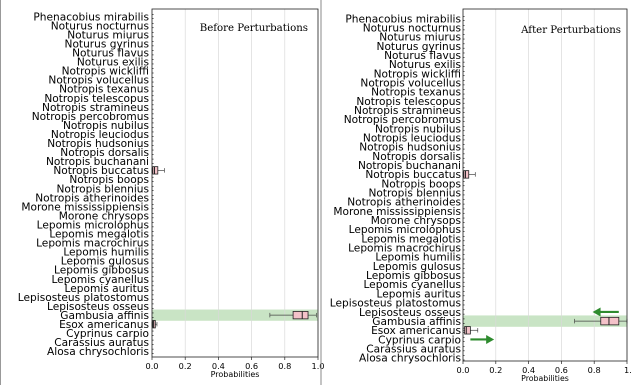 Image resolution: width=631 pixels, height=385 pixels. Describe the element at coordinates (627, 370) in the screenshot. I see `x-tick-label: 1.` at that location.